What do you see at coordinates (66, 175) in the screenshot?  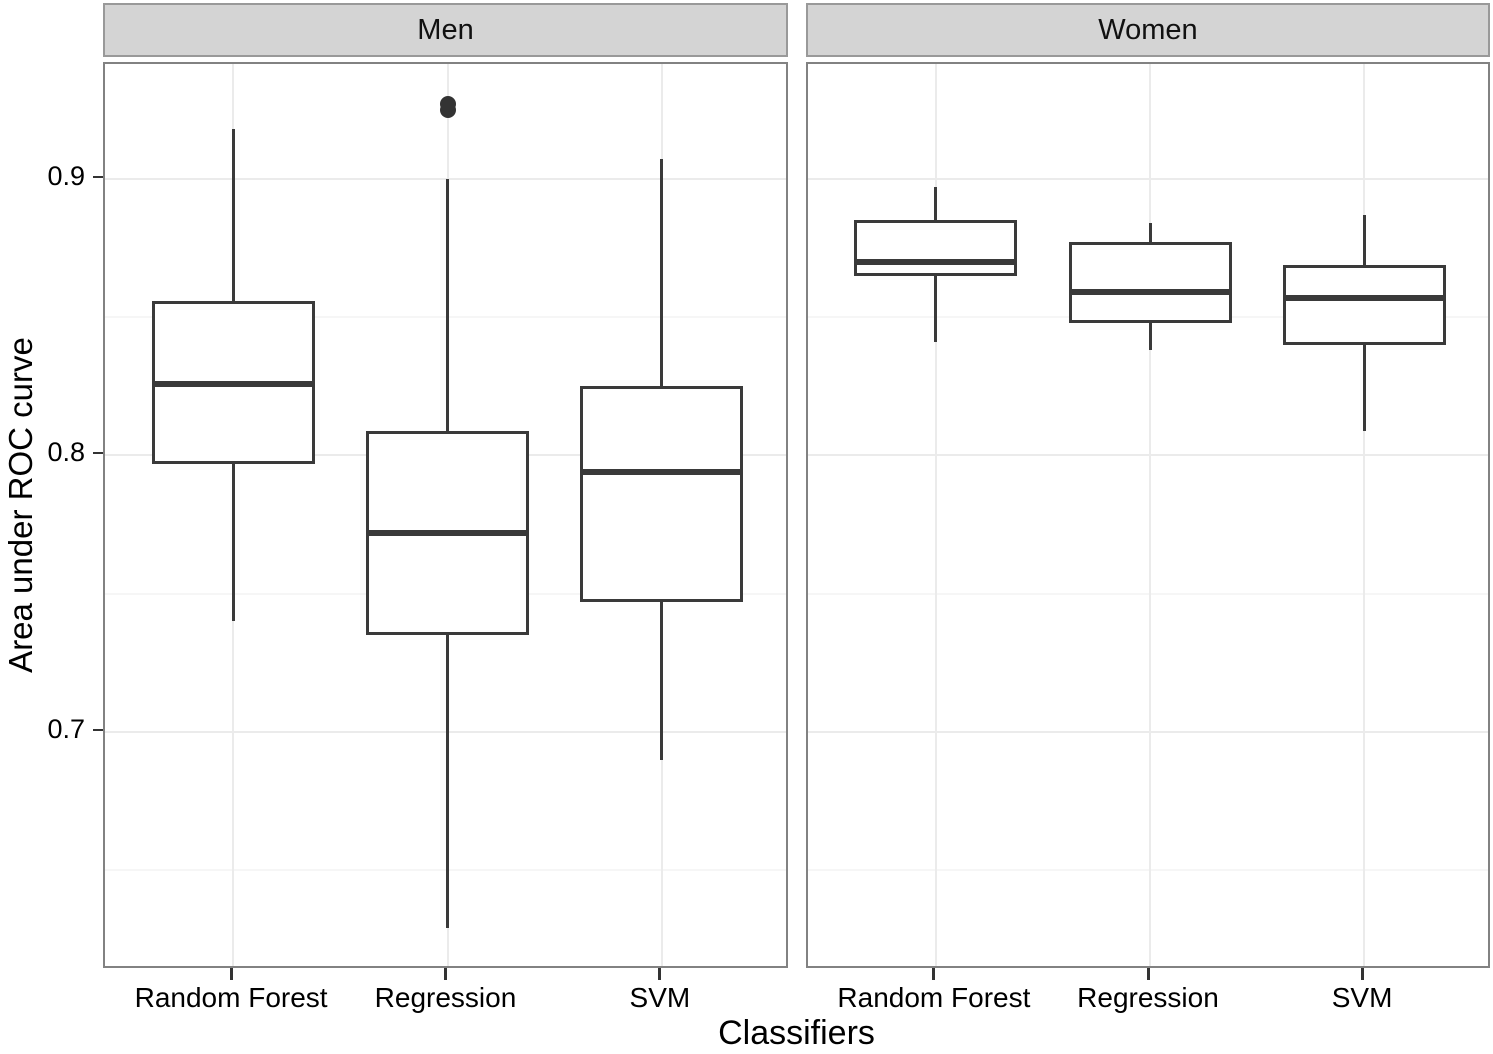 I see `y-tick-label: 0.9` at bounding box center [66, 175].